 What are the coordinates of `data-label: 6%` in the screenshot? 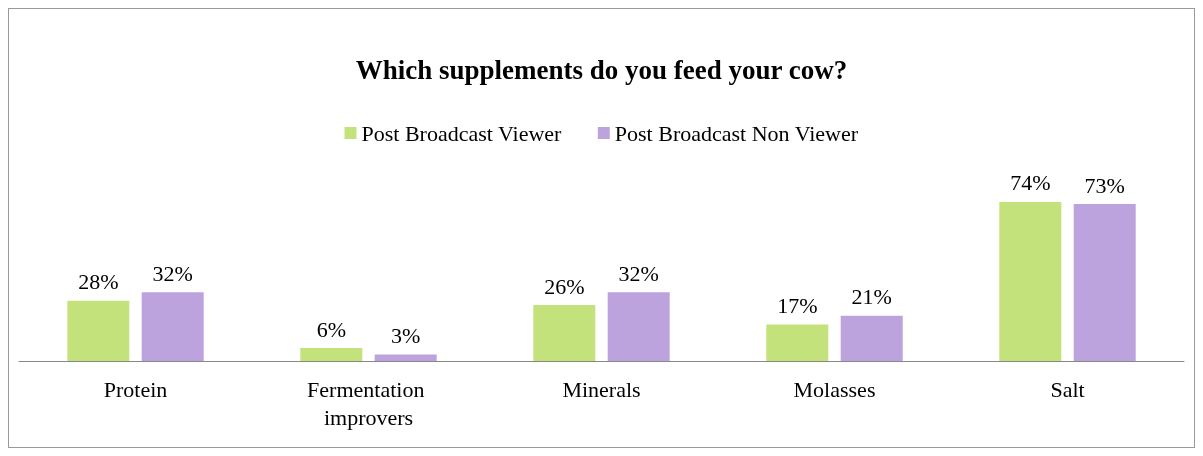 It's located at (331, 329).